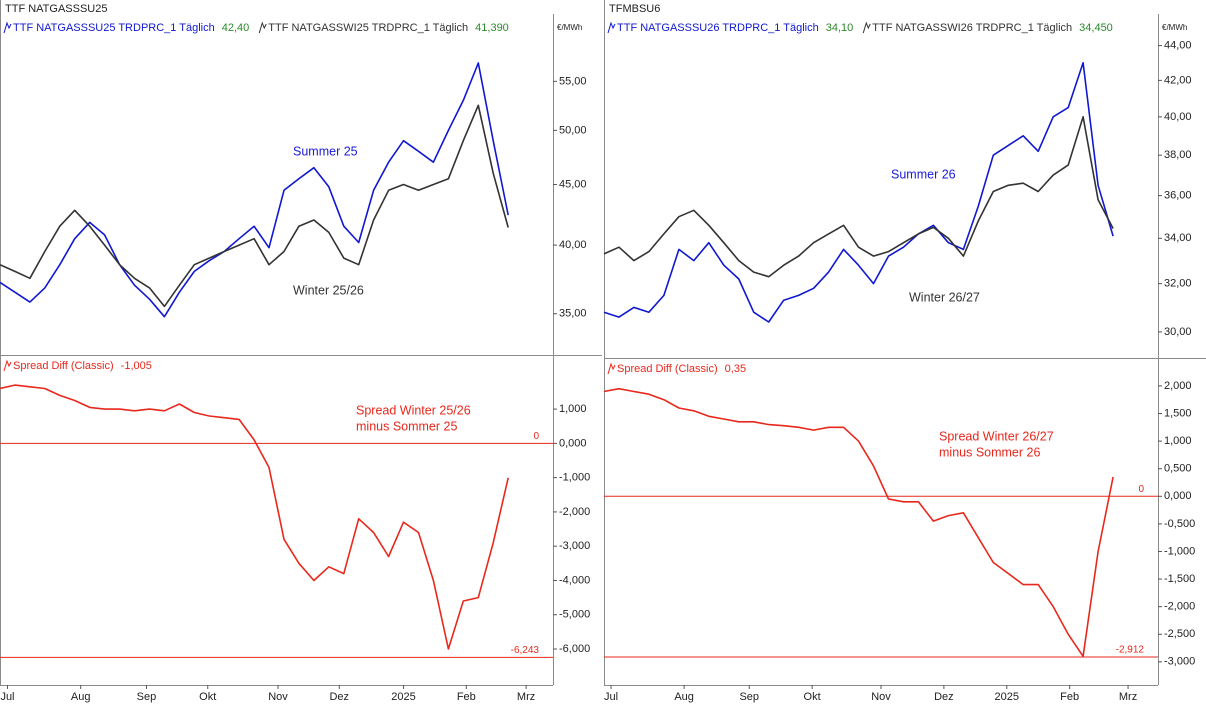 The image size is (1206, 705). Describe the element at coordinates (972, 28) in the screenshot. I see `legend-name: TTF NATGASSWI26 TRDPRC_1 Täglich` at that location.